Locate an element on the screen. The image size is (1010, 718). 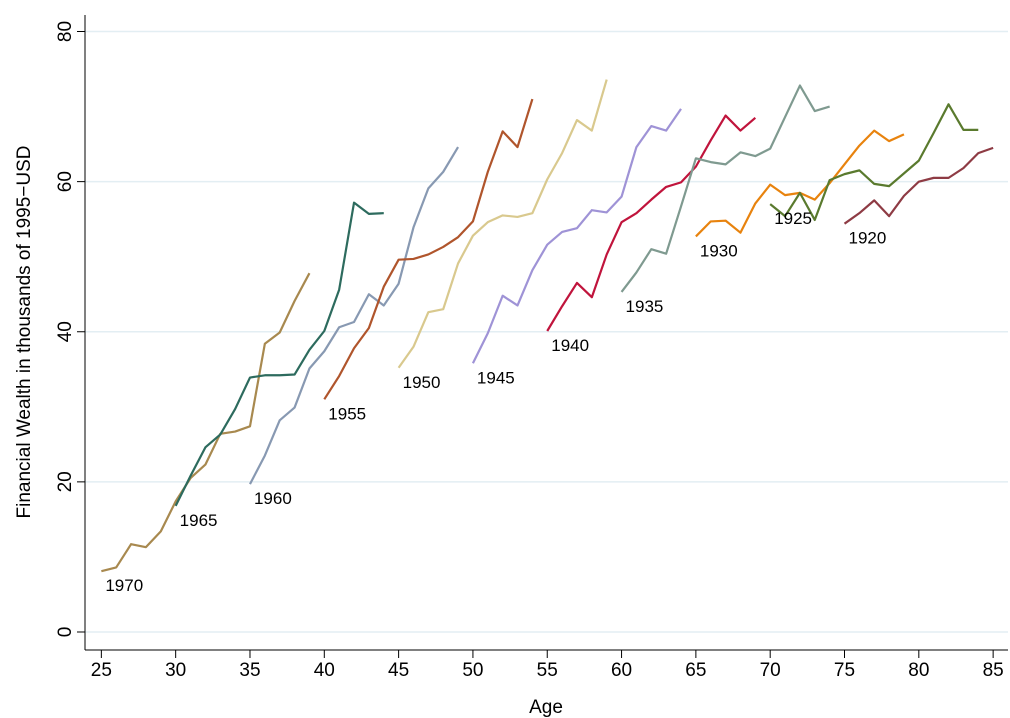
x-tick-label: 40 is located at coordinates (324, 670).